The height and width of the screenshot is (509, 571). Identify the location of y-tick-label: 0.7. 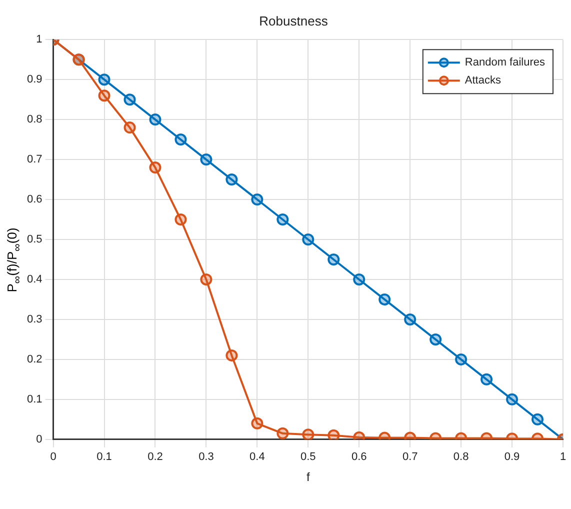
(34, 160).